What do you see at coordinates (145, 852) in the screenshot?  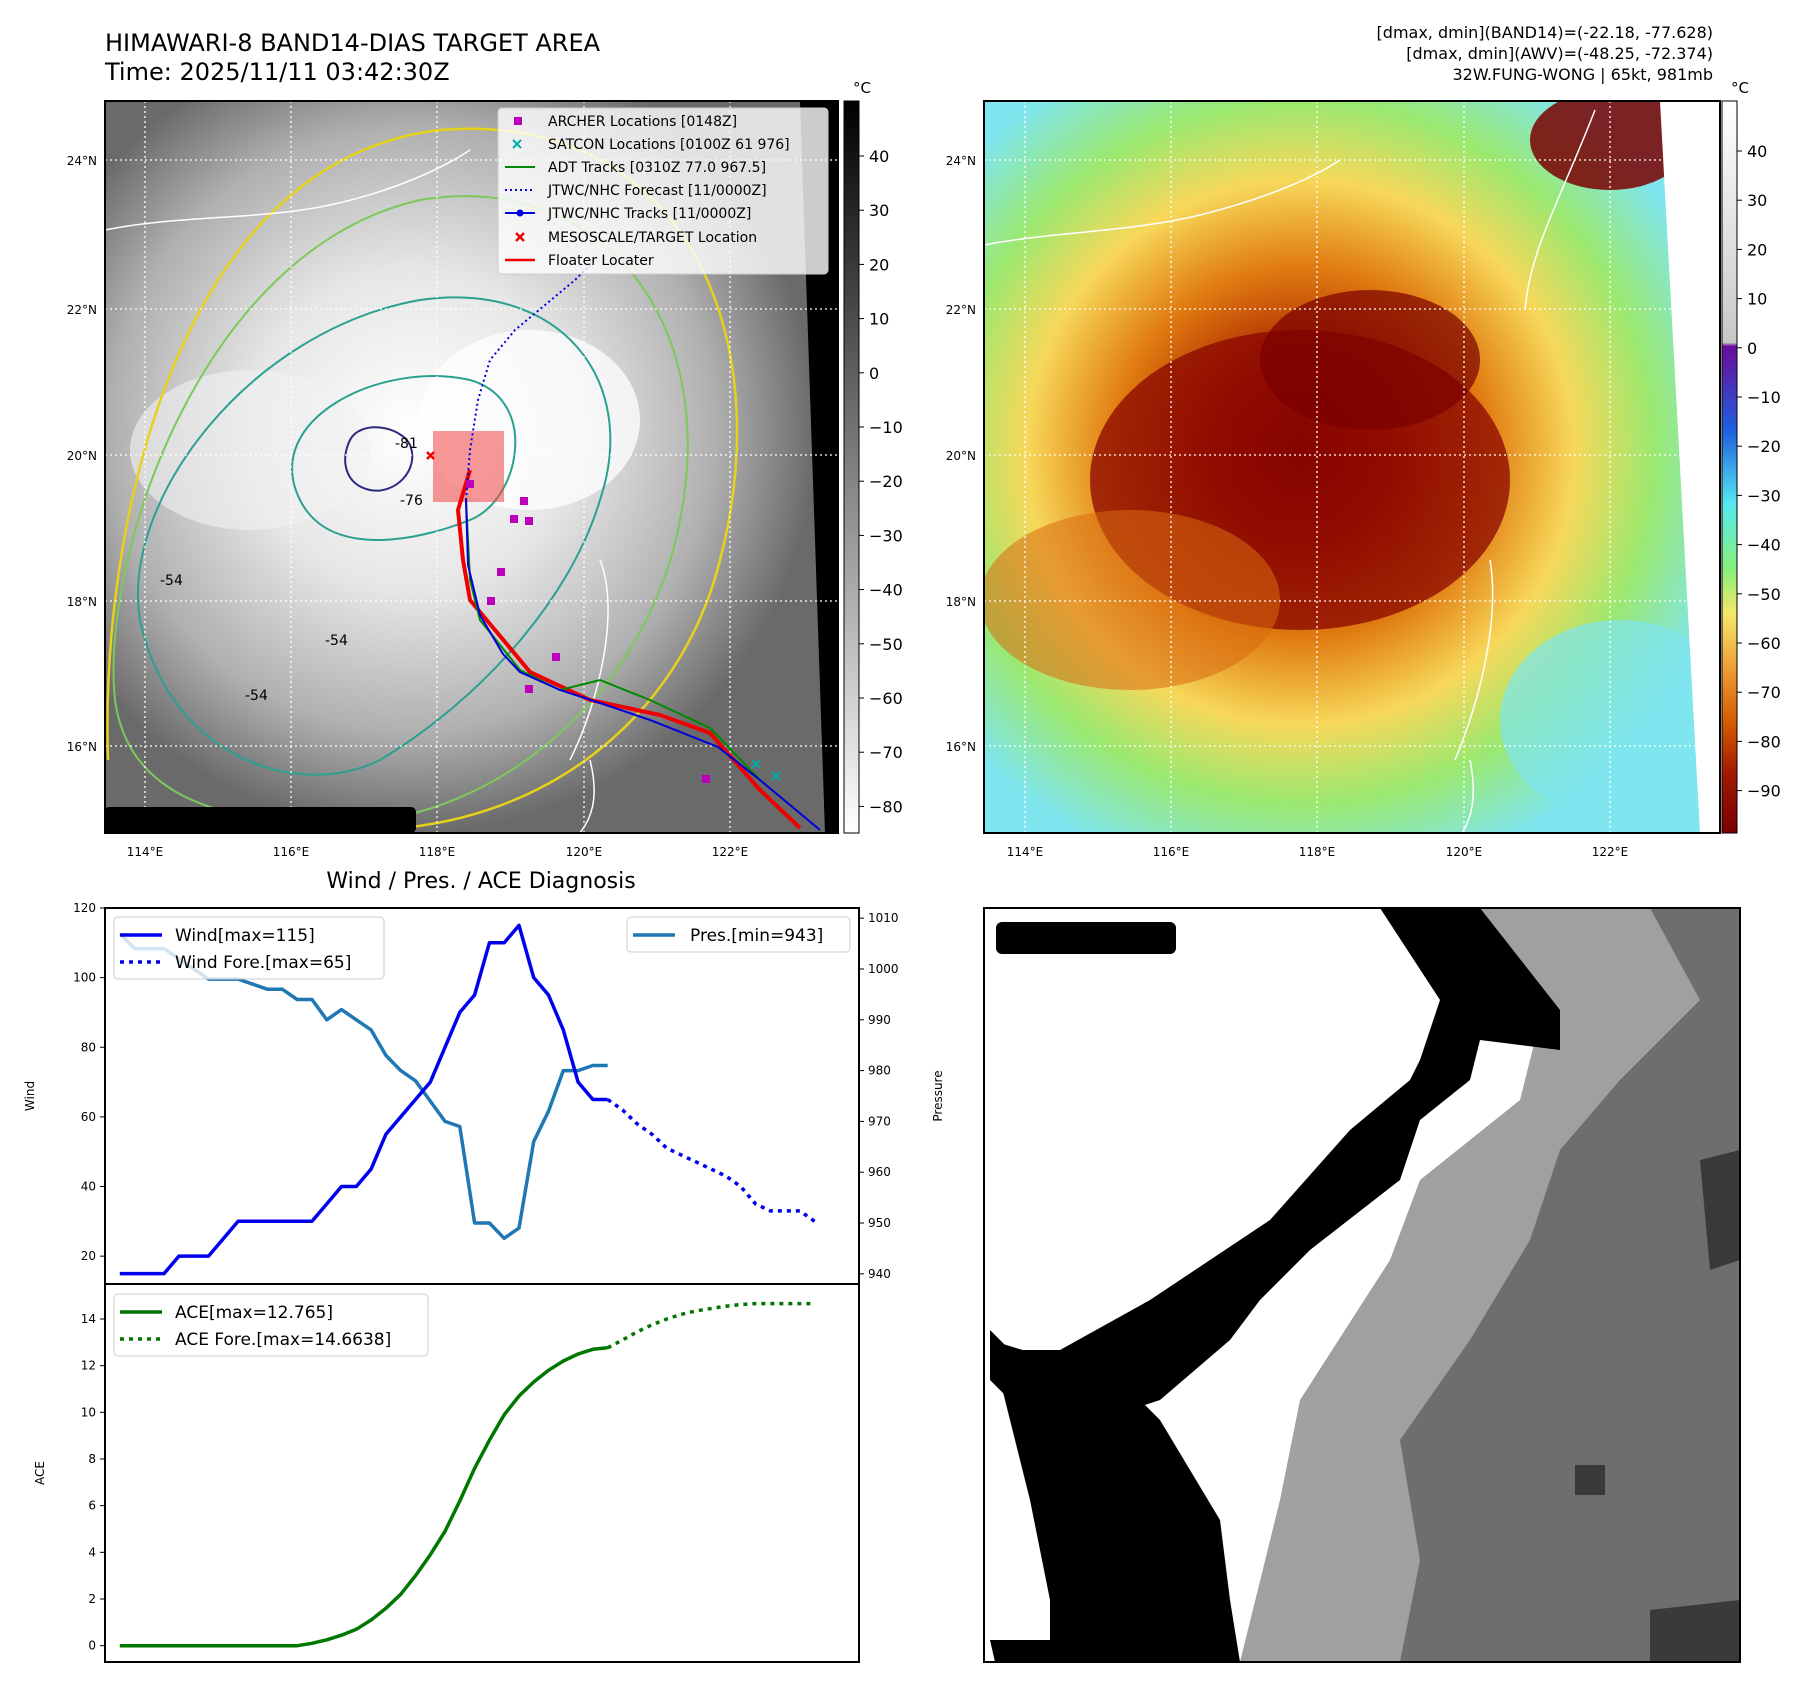 I see `ir-lon-label: 114°E` at bounding box center [145, 852].